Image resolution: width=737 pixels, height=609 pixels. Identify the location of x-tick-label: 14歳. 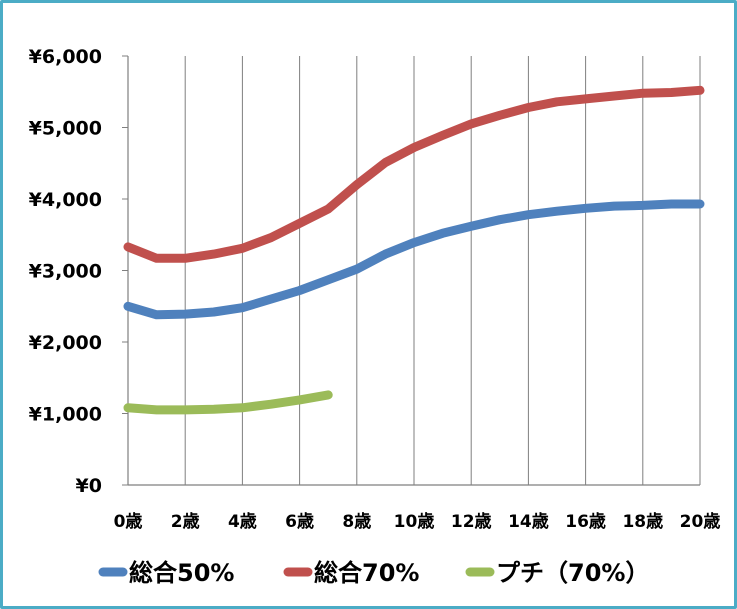
(528, 521).